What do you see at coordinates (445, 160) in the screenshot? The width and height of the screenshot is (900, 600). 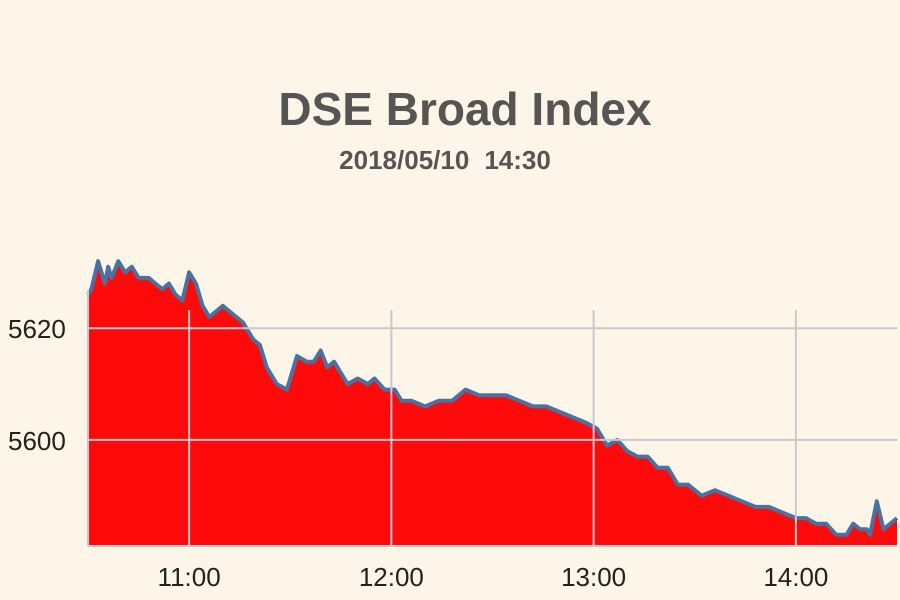 I see `chart-subtitle: 2018/05/10 14:30` at bounding box center [445, 160].